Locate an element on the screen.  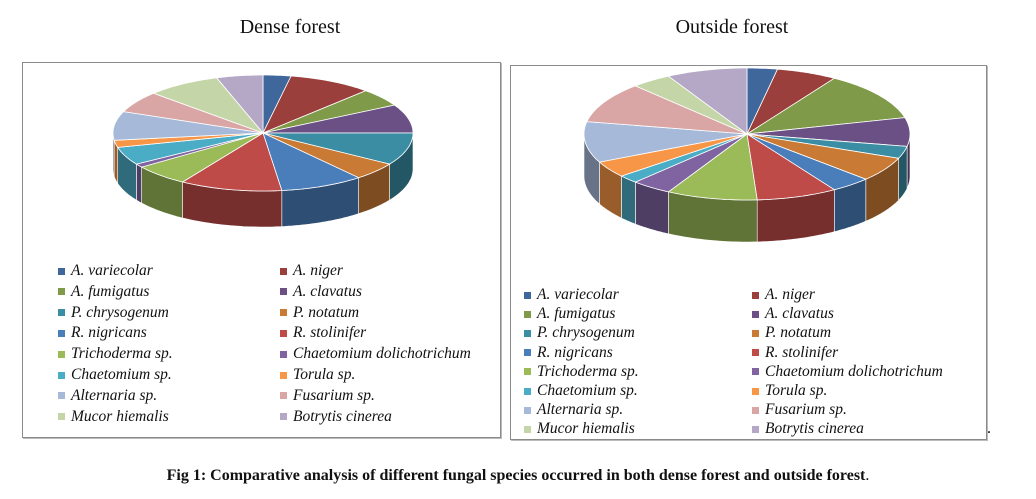
legend-item-chaetomium-sp: Chaetomium sp. is located at coordinates (115, 375).